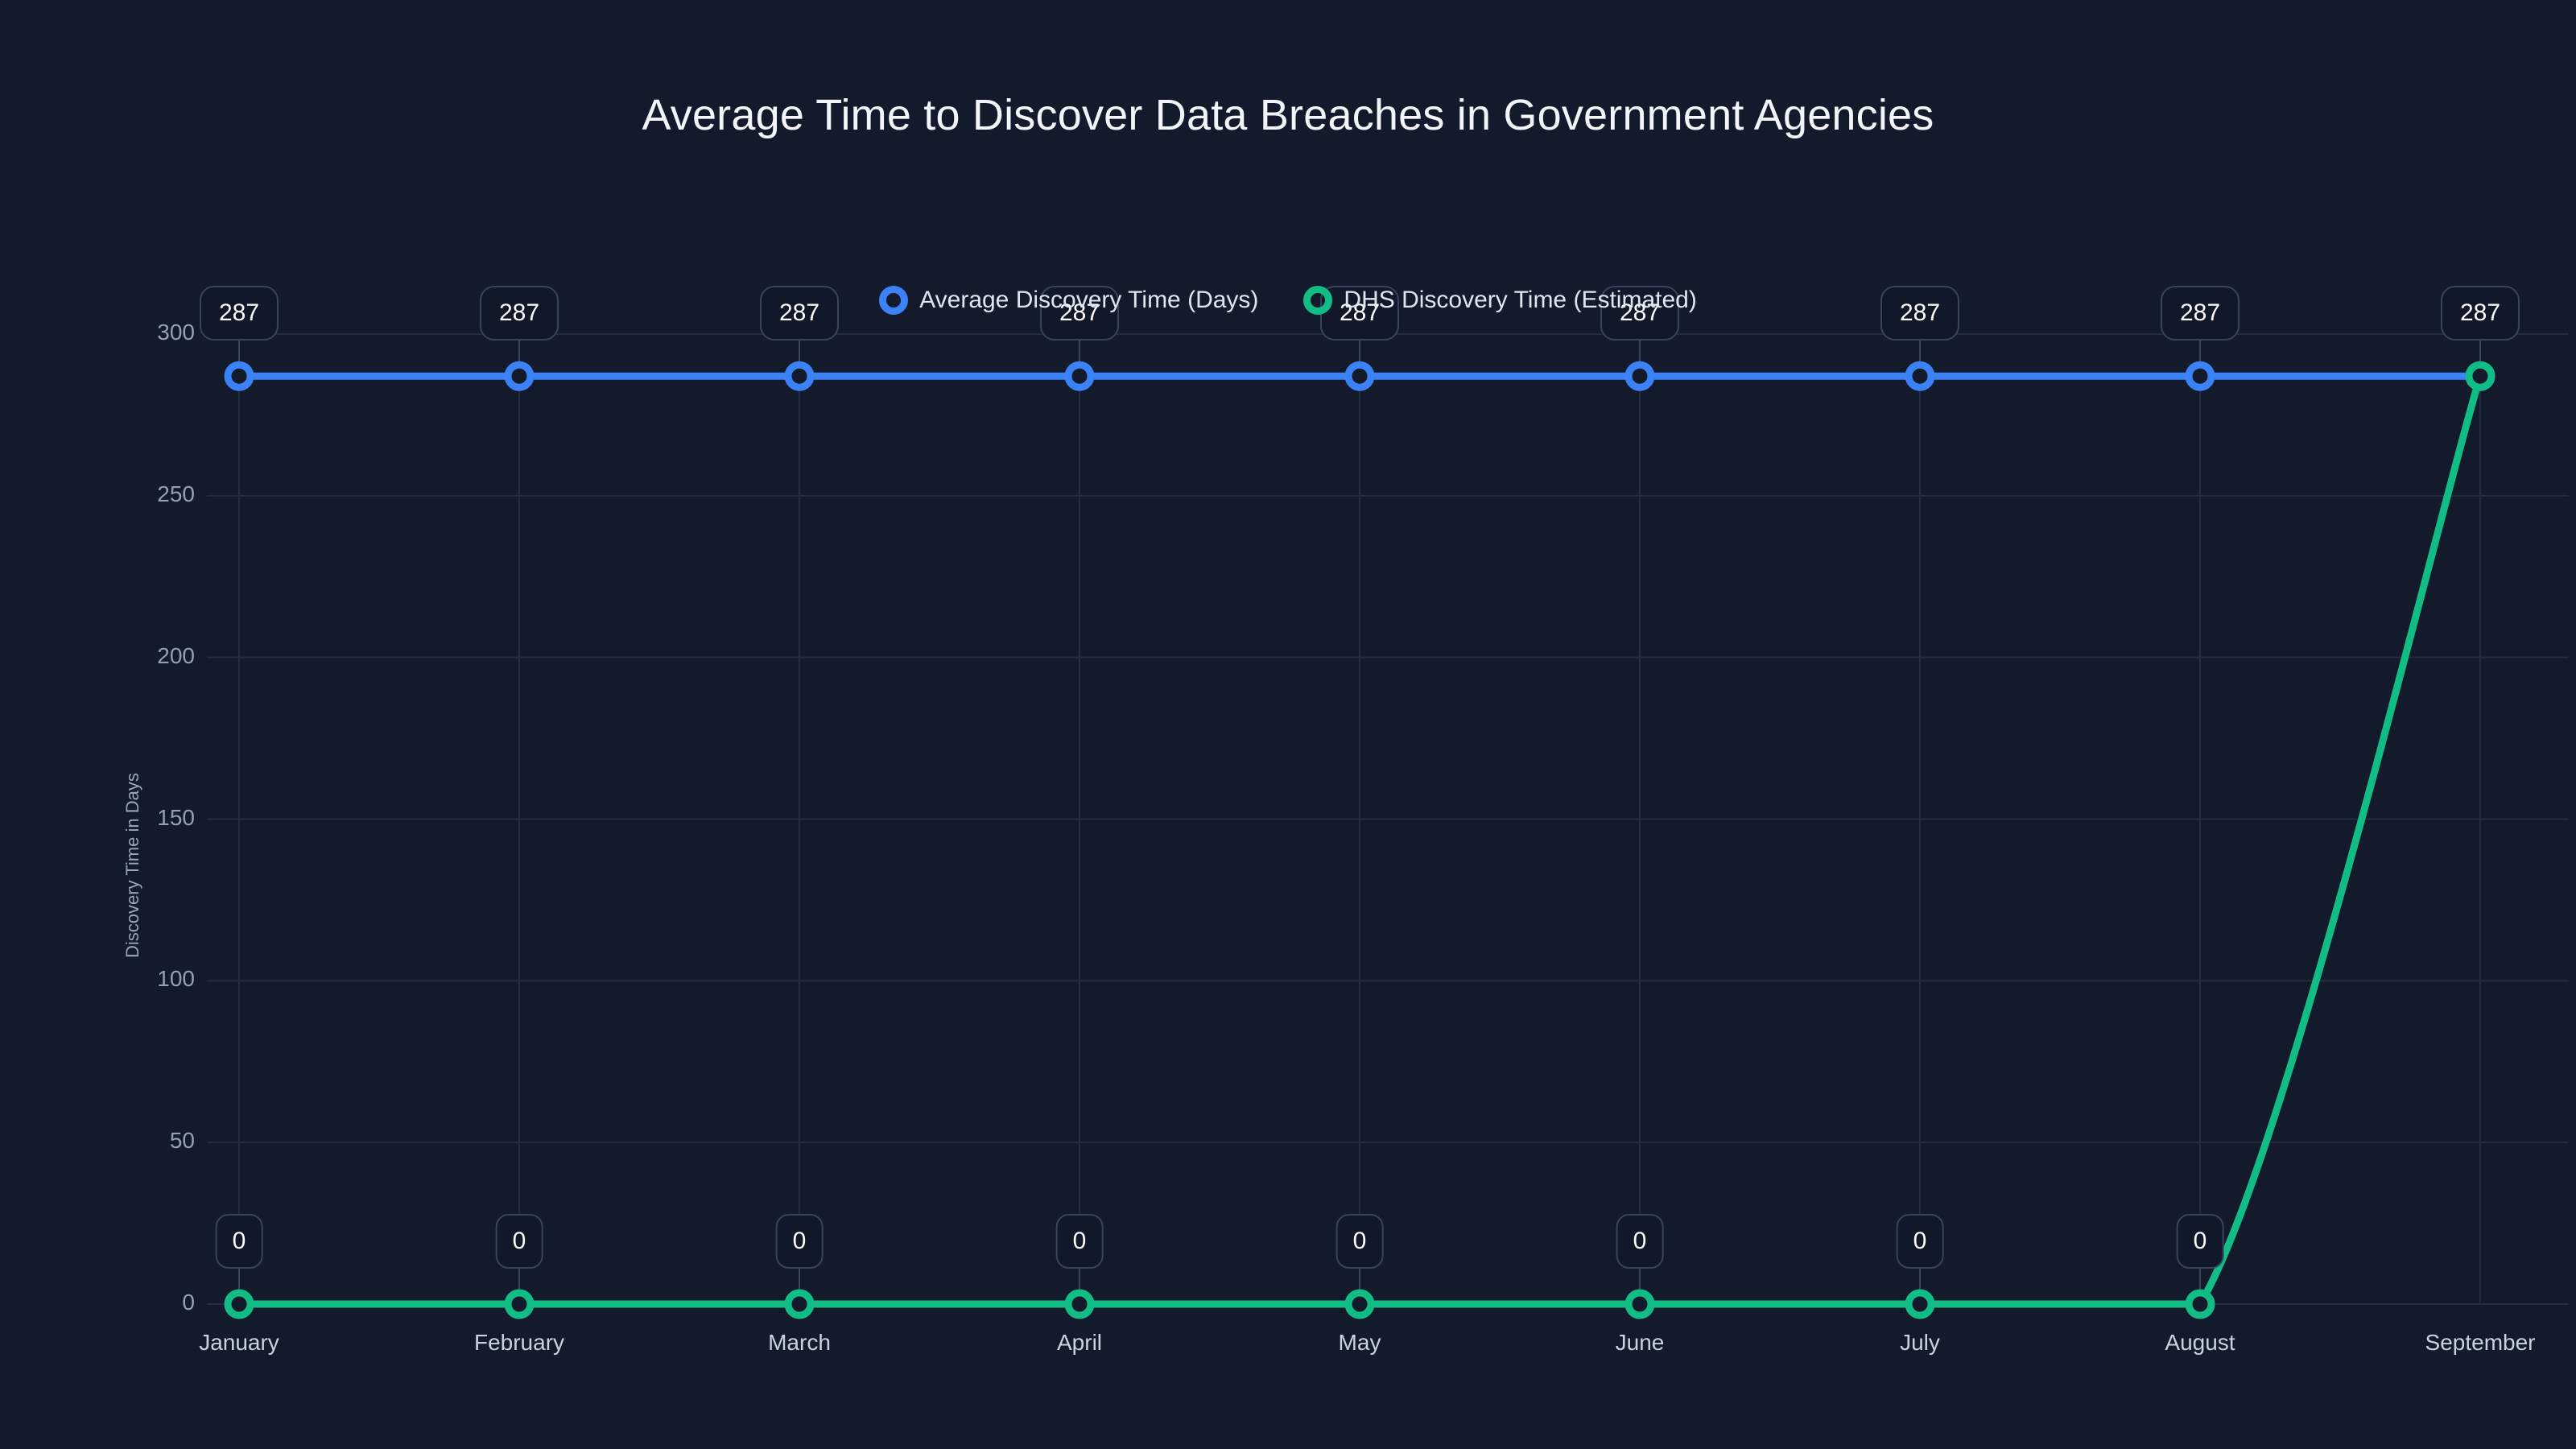 This screenshot has height=1449, width=2576. What do you see at coordinates (2480, 1342) in the screenshot?
I see `x-tick-label: September` at bounding box center [2480, 1342].